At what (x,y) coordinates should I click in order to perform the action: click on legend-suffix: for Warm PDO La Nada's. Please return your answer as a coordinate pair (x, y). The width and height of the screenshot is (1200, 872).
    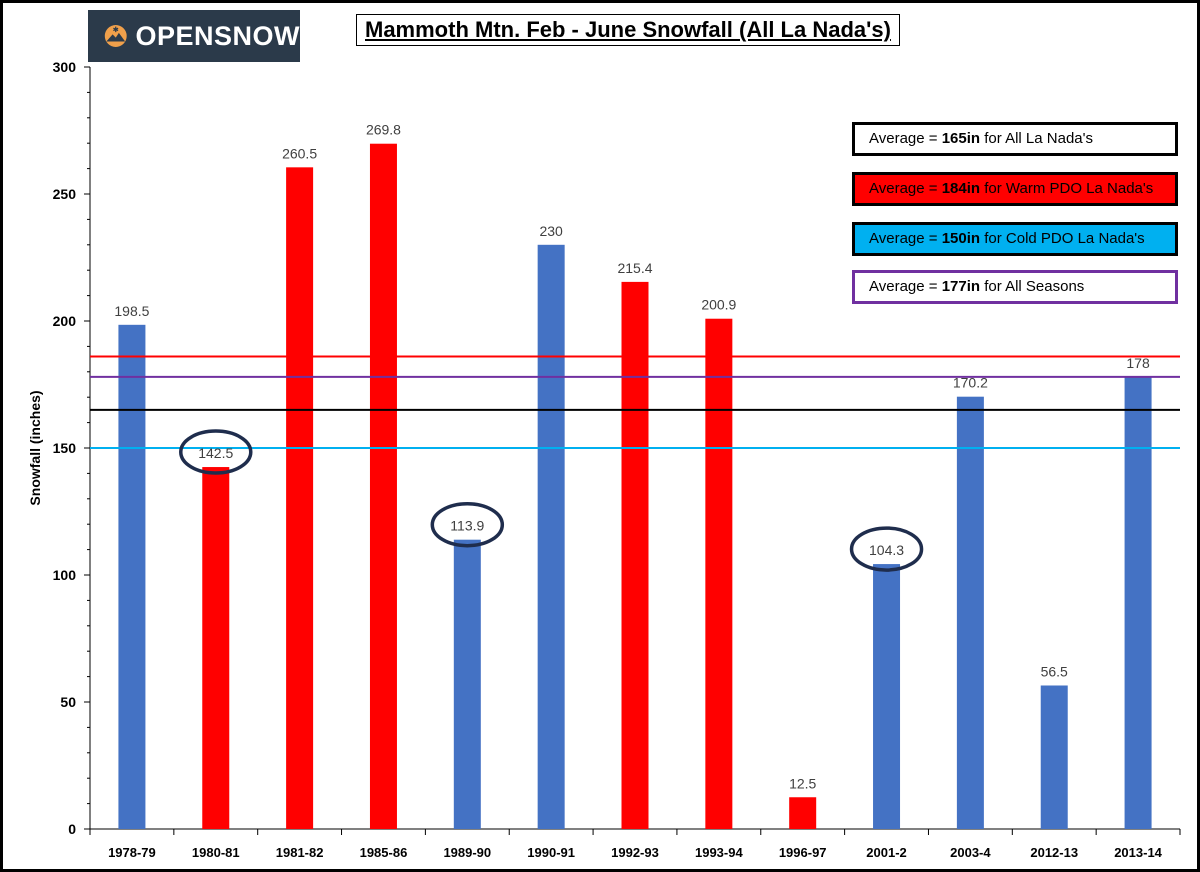
    Looking at the image, I should click on (1067, 188).